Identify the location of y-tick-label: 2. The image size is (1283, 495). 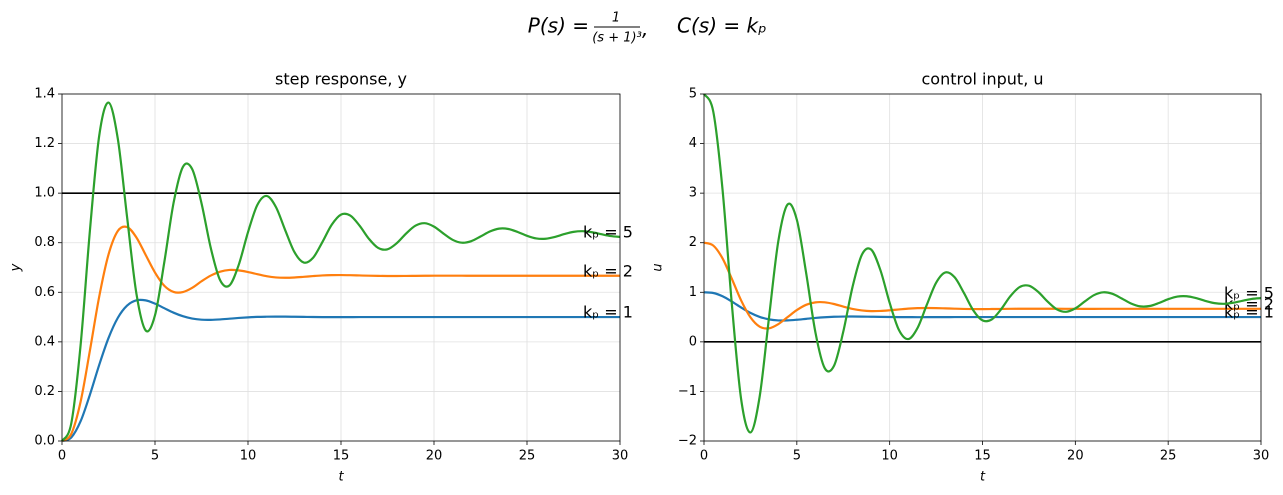
(693, 242).